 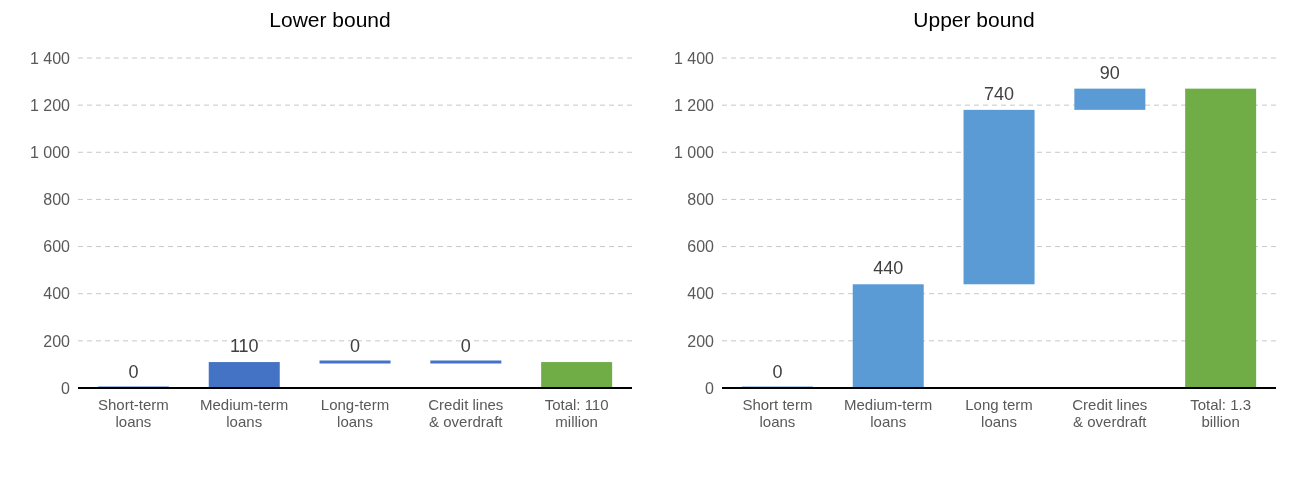 What do you see at coordinates (1109, 72) in the screenshot?
I see `data-label: 90` at bounding box center [1109, 72].